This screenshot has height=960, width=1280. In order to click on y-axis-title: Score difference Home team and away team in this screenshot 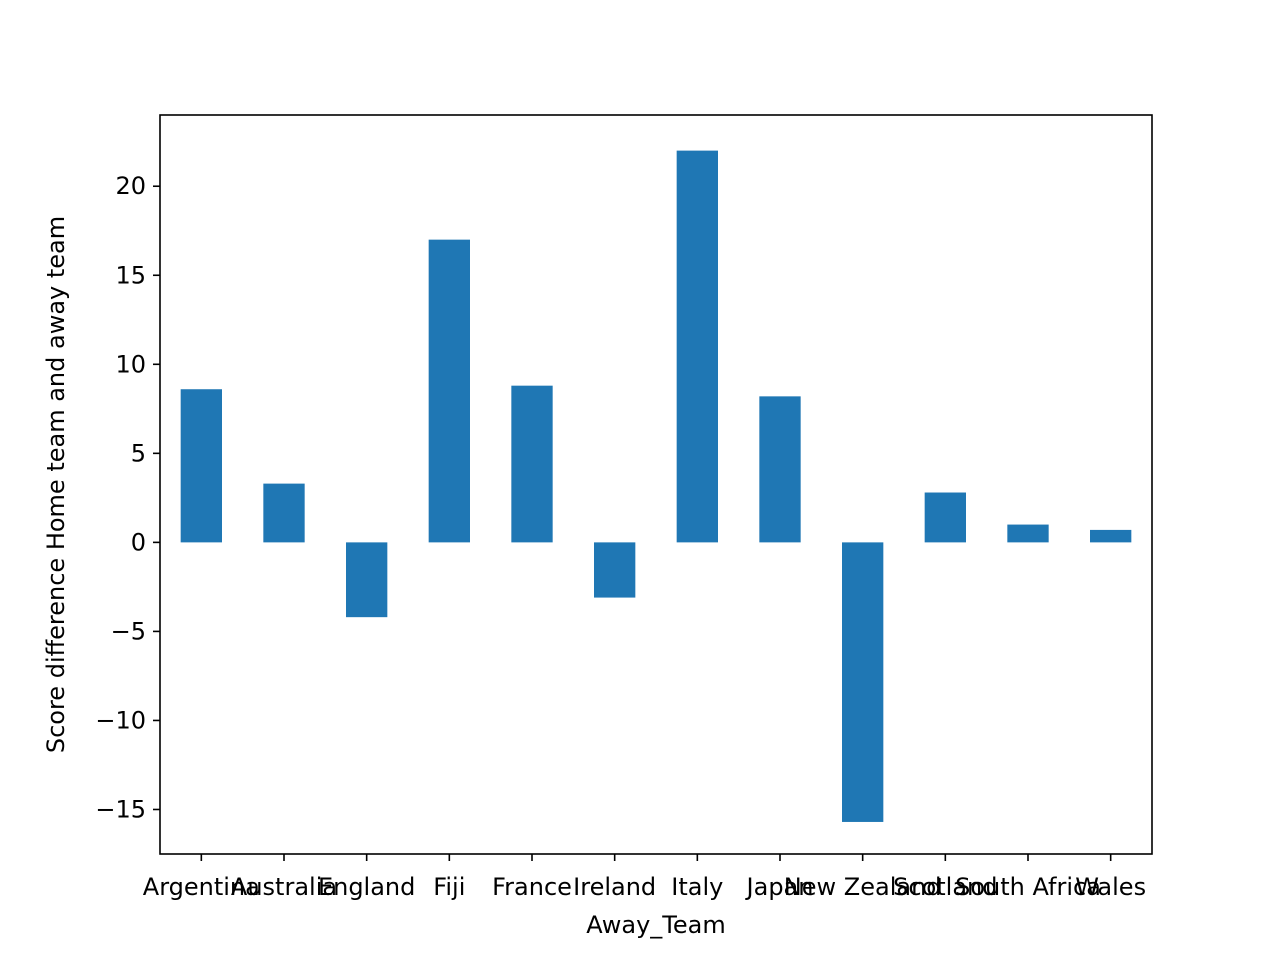, I will do `click(56, 484)`.